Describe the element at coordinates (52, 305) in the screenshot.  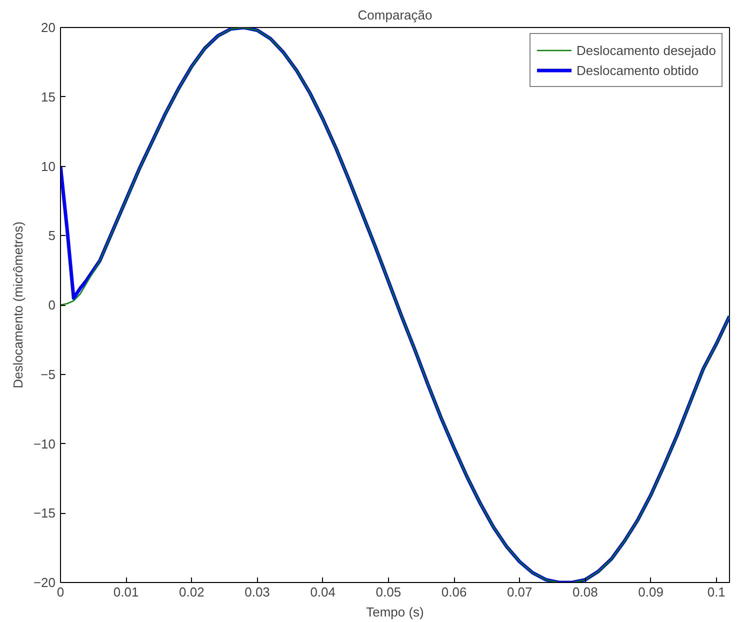
I see `y-tick-label: 0` at that location.